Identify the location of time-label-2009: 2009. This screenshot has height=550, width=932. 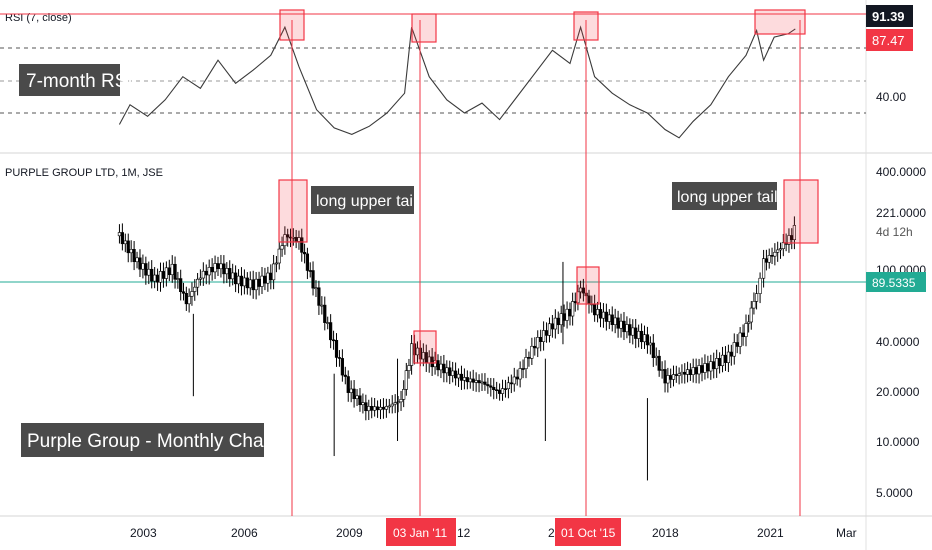
(349, 533).